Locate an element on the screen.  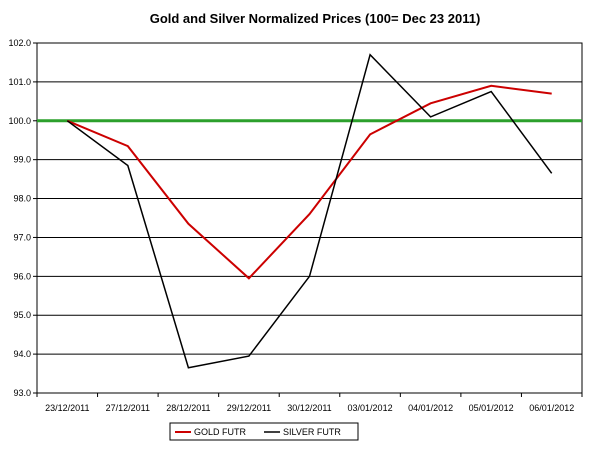
x-tick-label: 28/12/2011 is located at coordinates (188, 408).